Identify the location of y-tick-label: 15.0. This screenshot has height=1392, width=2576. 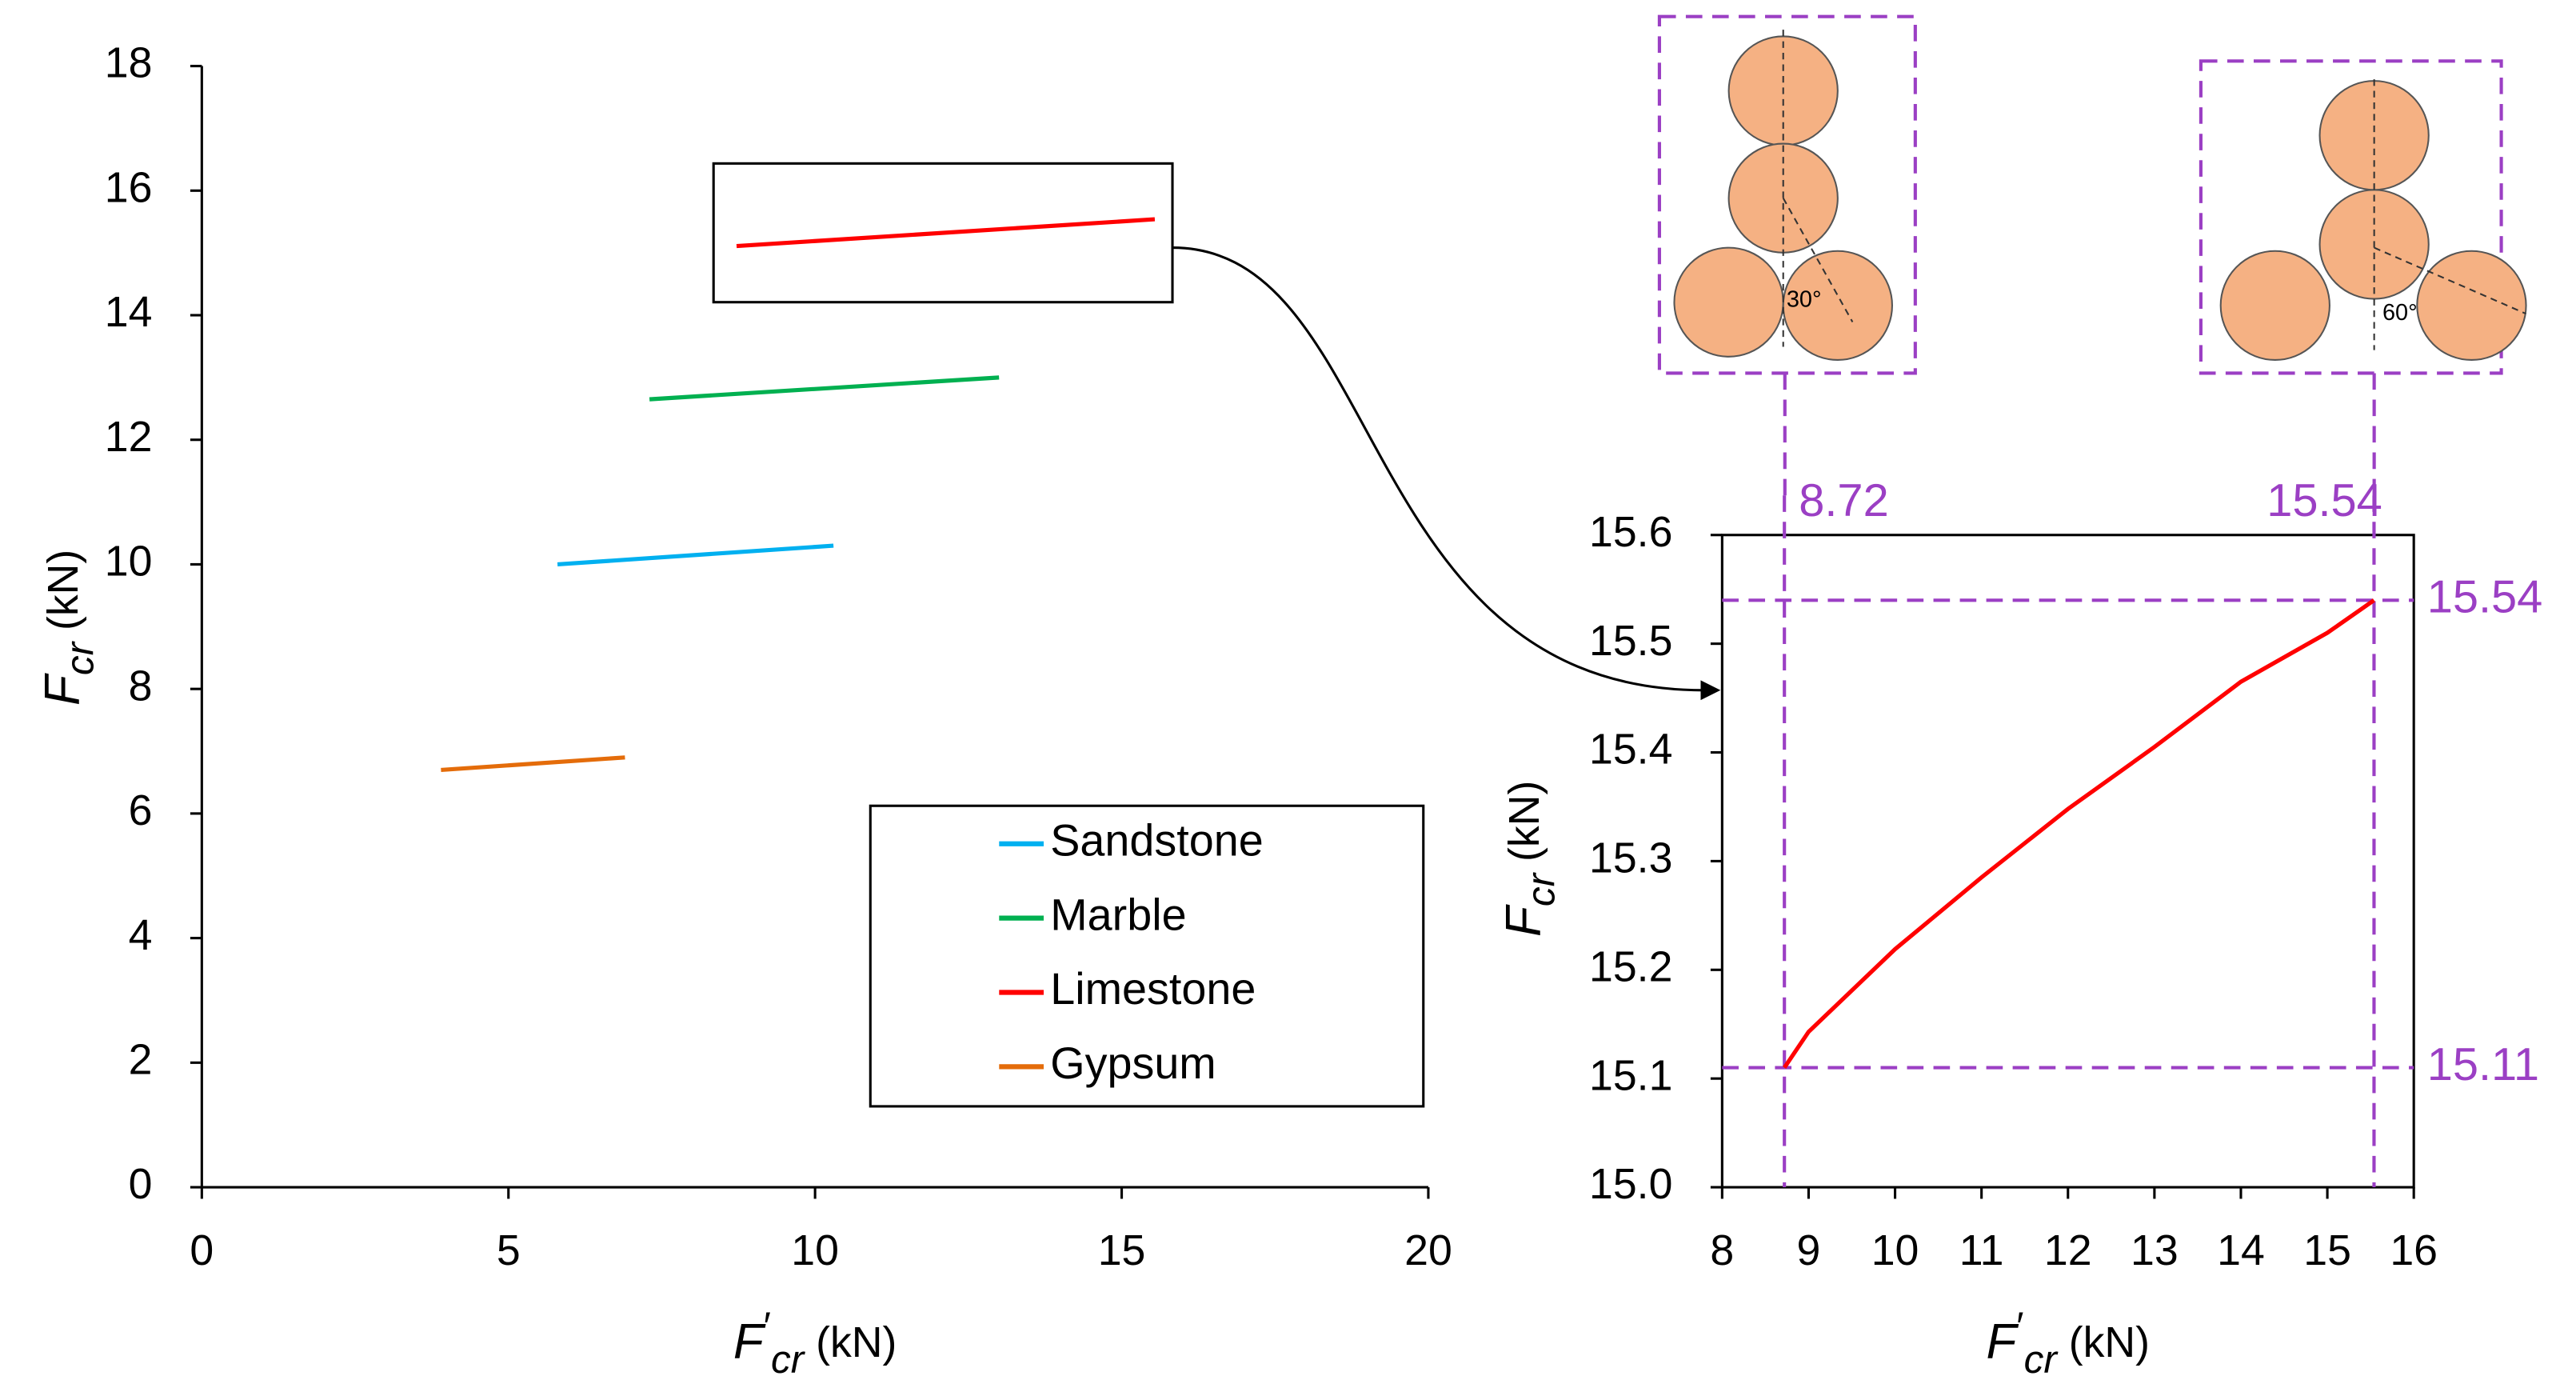
(1631, 1184).